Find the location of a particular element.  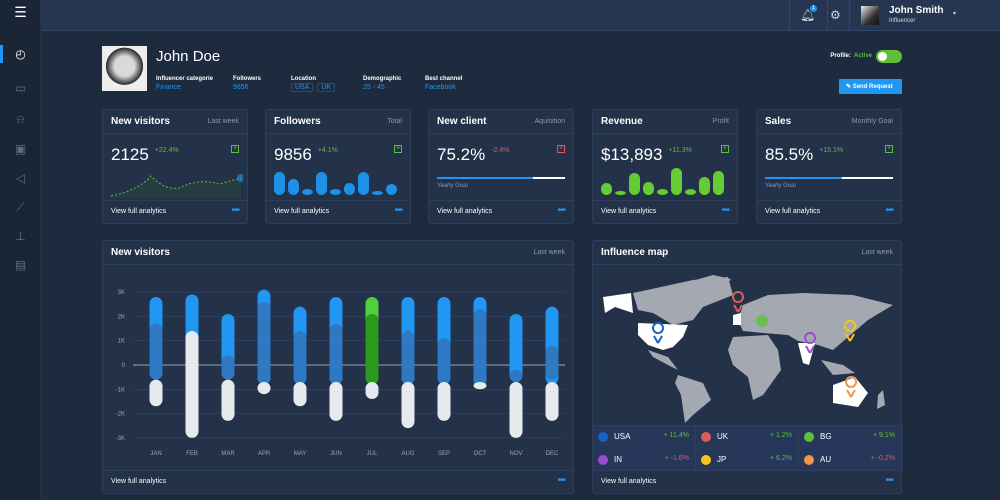

card-period: Total is located at coordinates (394, 121).